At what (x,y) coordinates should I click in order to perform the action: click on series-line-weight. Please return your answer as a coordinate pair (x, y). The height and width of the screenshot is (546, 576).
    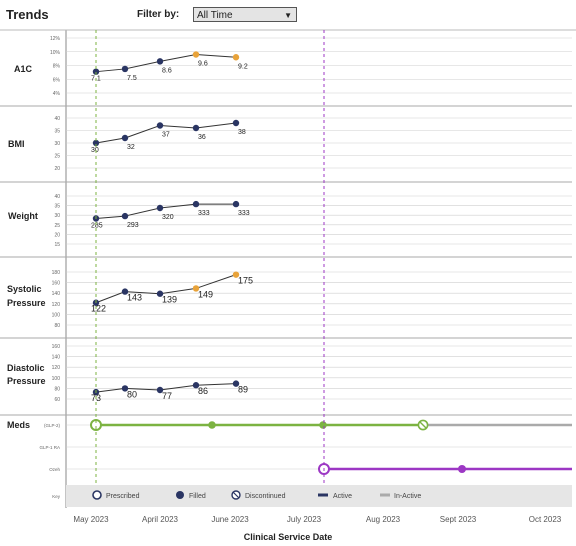
    Looking at the image, I should click on (165, 211).